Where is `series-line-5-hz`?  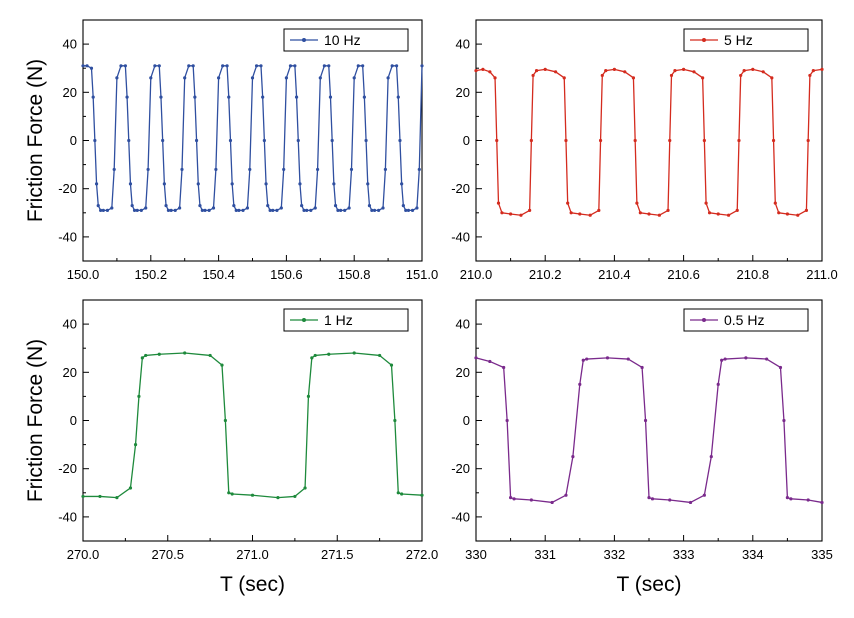 series-line-5-hz is located at coordinates (649, 142).